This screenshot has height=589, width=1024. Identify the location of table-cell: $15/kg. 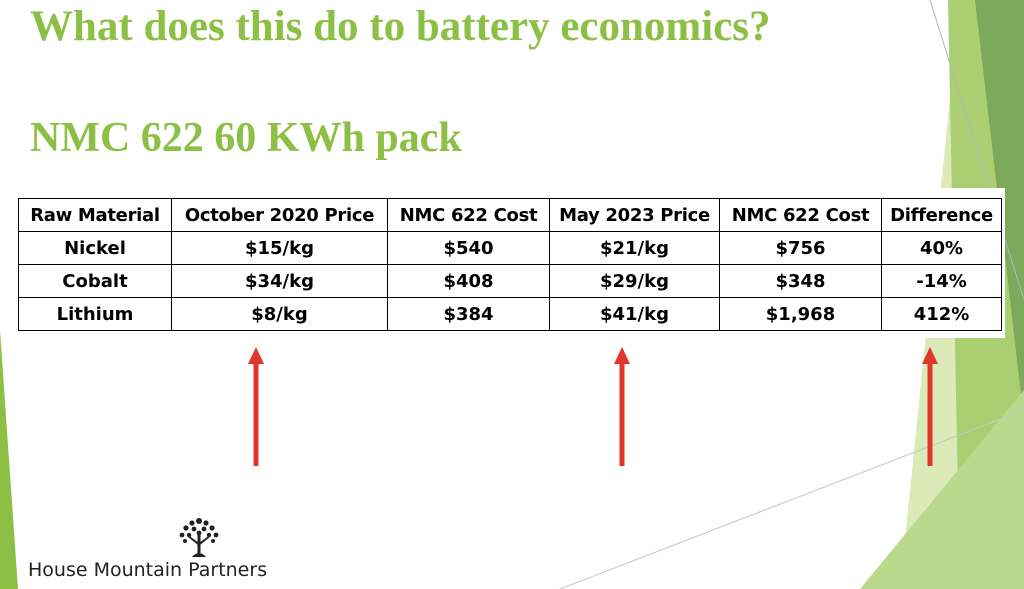
(279, 248).